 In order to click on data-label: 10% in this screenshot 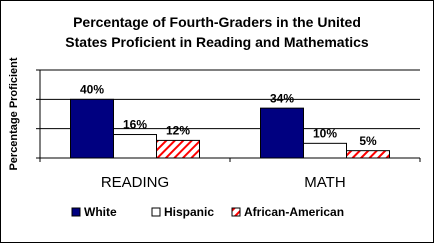, I will do `click(325, 134)`.